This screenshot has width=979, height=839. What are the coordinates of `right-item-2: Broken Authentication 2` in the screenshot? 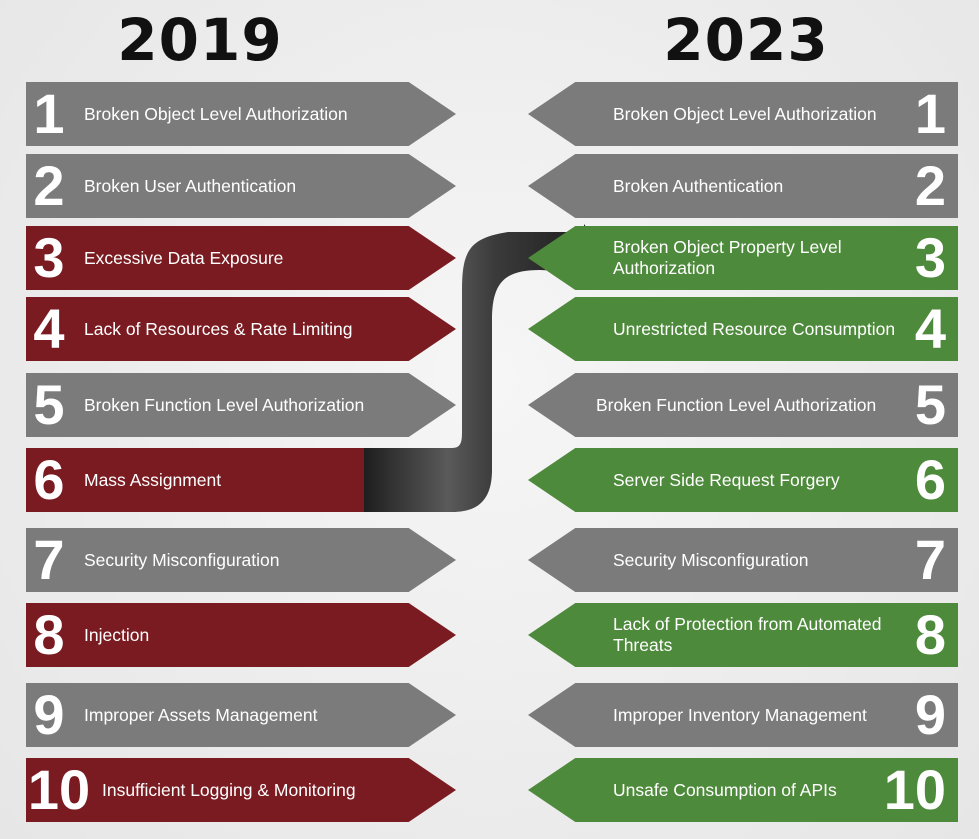 It's located at (743, 186).